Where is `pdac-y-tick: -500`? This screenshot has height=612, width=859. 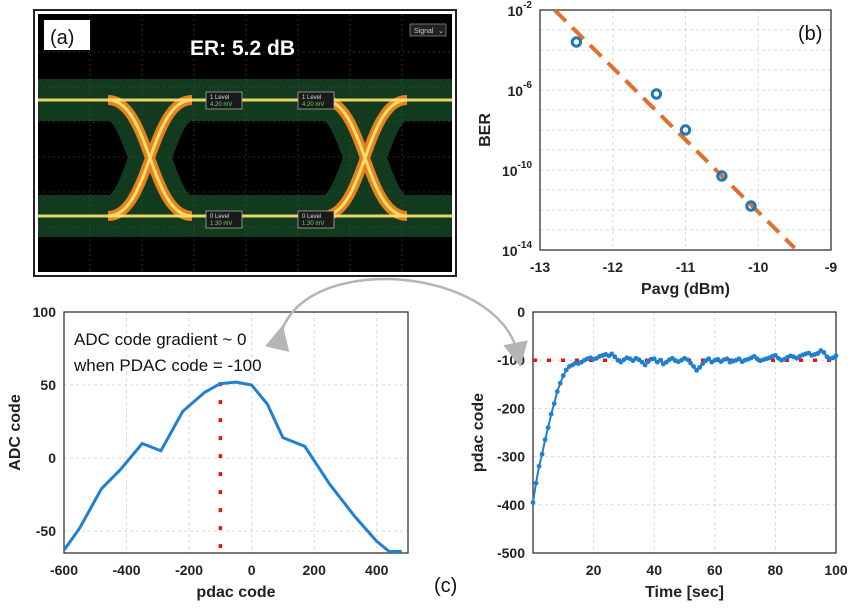 pdac-y-tick: -500 is located at coordinates (511, 553).